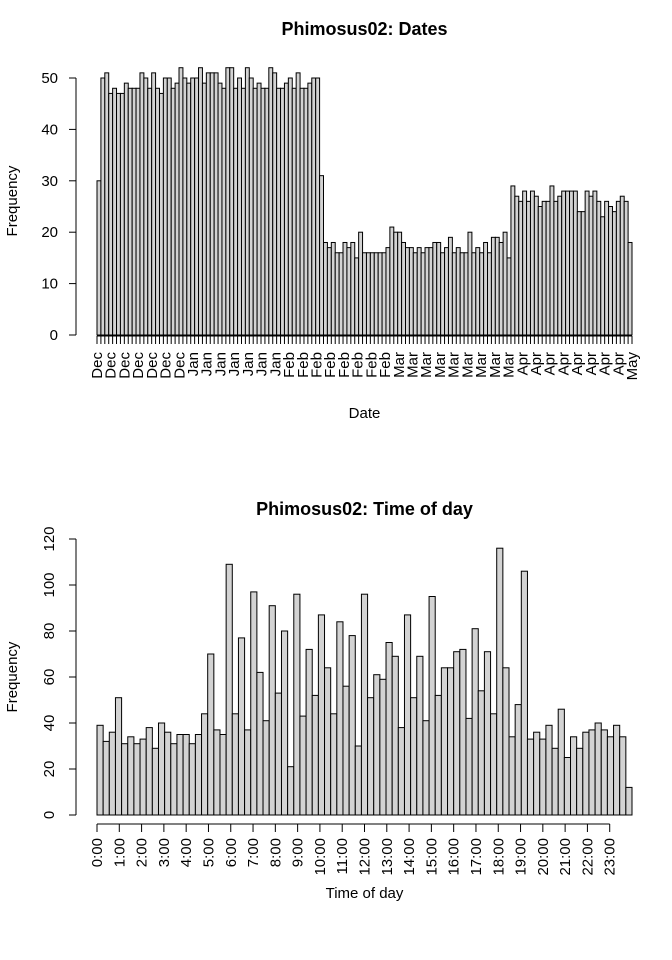 This screenshot has height=960, width=672. What do you see at coordinates (565, 857) in the screenshot?
I see `time-x-tick-label: 21:00` at bounding box center [565, 857].